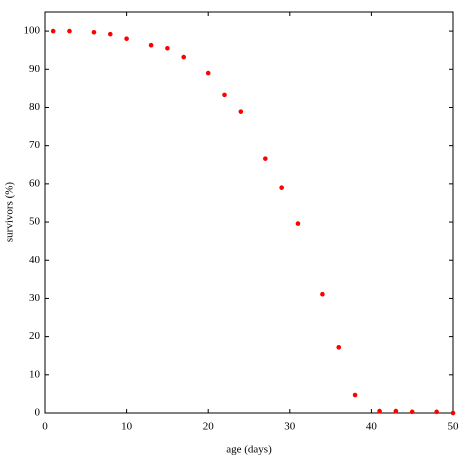 The image size is (463, 458). Describe the element at coordinates (38, 413) in the screenshot. I see `y-tick-label: 0` at that location.